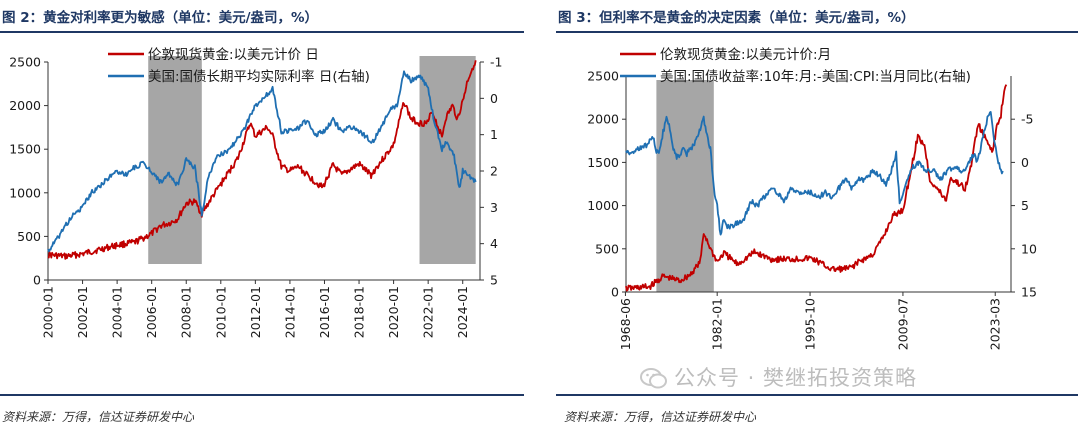  What do you see at coordinates (462, 312) in the screenshot?
I see `x-tick-label: 2024-01` at bounding box center [462, 312].